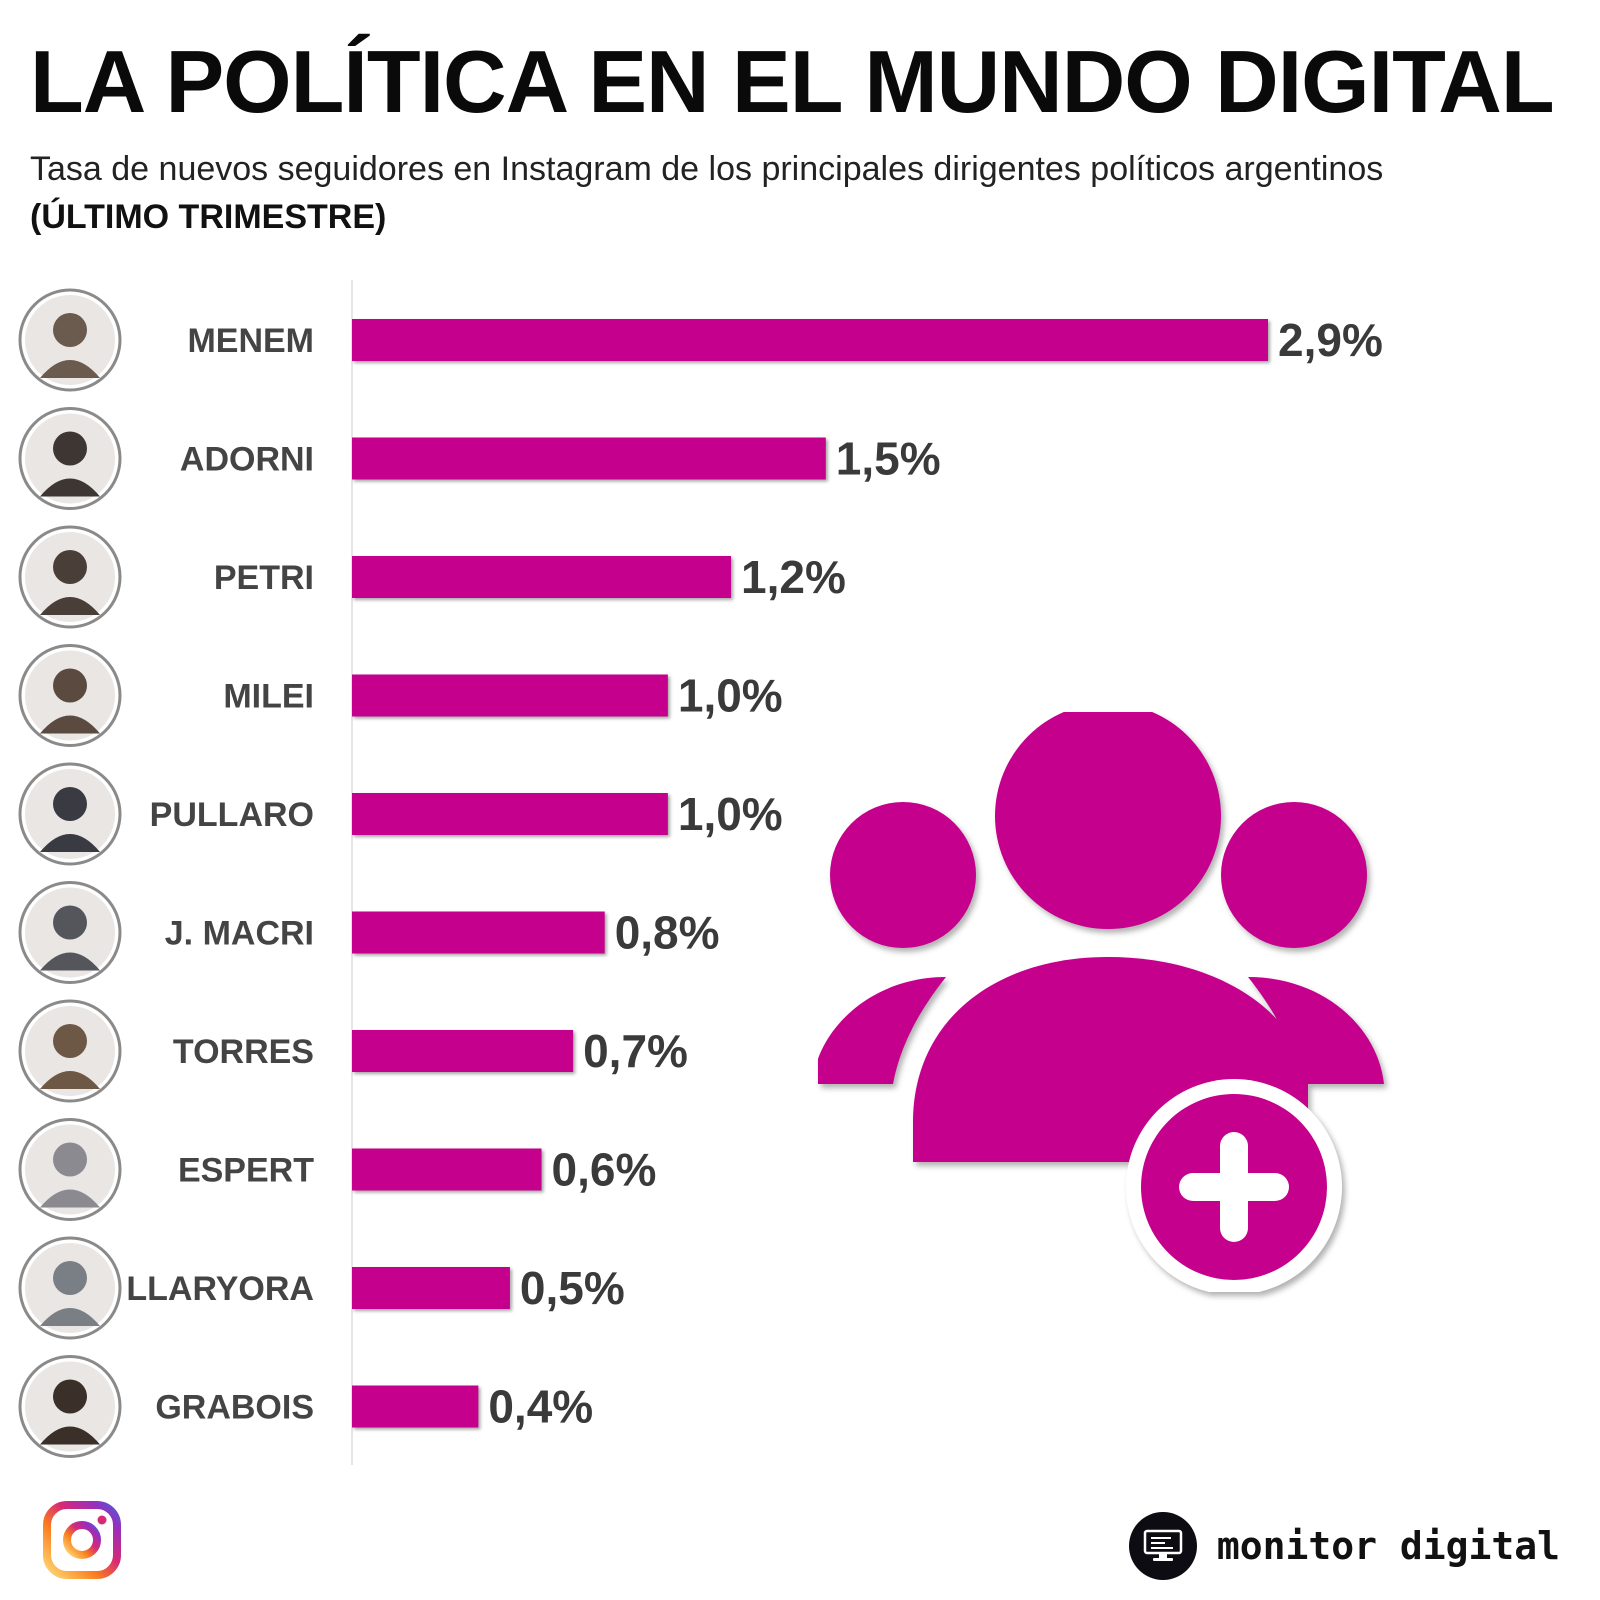 The image size is (1600, 1600). I want to click on category-label: J. MACRI, so click(239, 934).